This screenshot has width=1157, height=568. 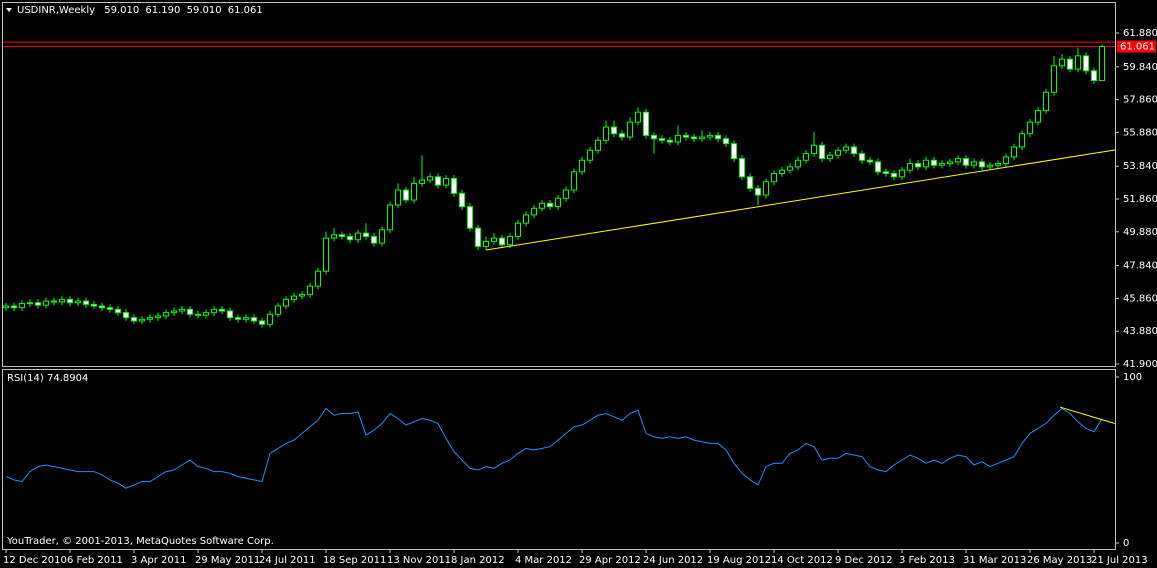 I want to click on x-tick-label: 14 Oct 2012, so click(x=802, y=560).